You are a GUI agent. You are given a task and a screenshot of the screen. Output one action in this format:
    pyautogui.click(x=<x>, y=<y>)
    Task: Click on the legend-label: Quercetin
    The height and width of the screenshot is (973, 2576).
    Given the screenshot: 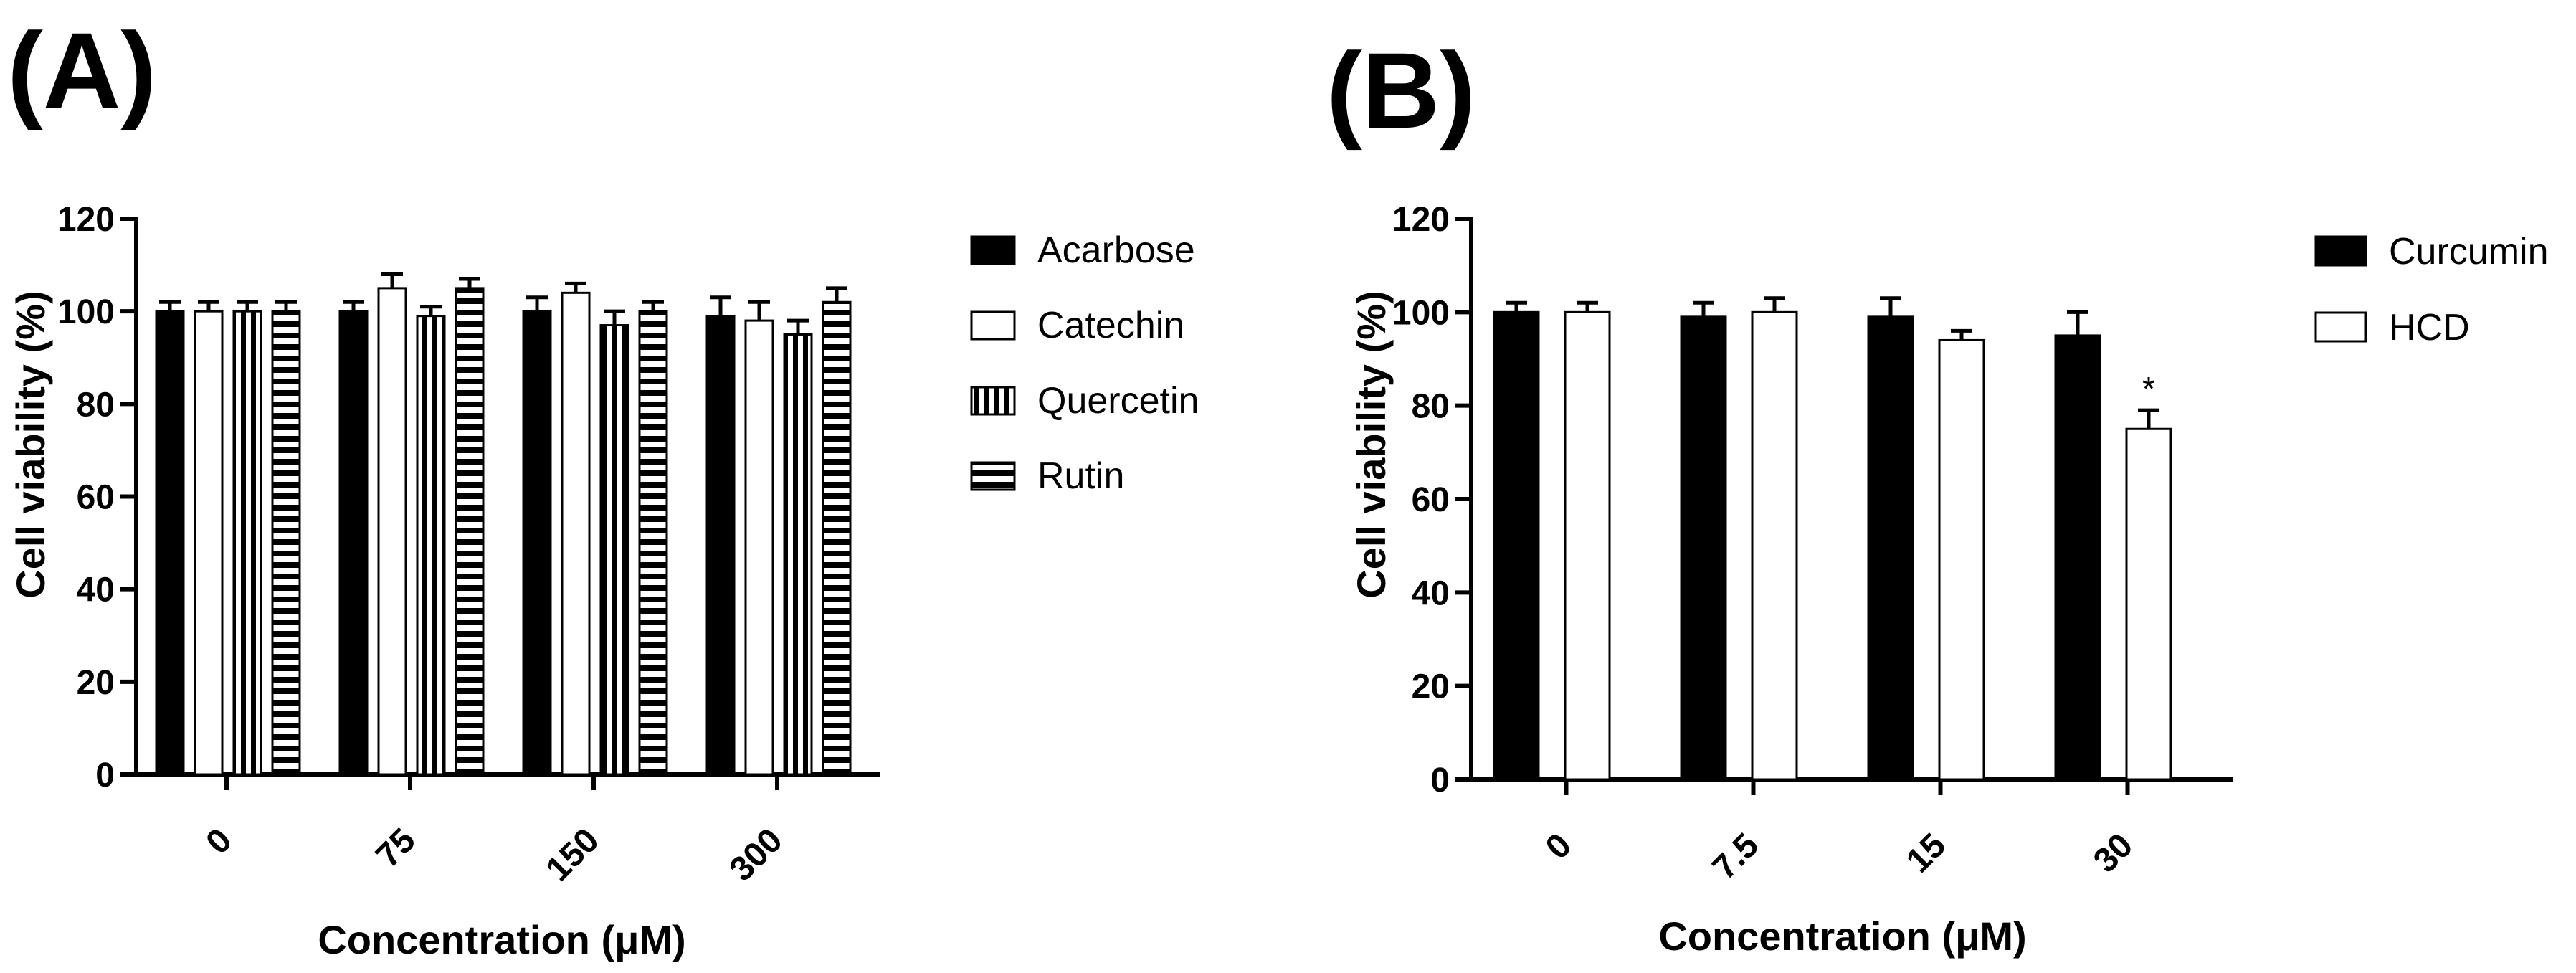 What is the action you would take?
    pyautogui.click(x=1118, y=401)
    